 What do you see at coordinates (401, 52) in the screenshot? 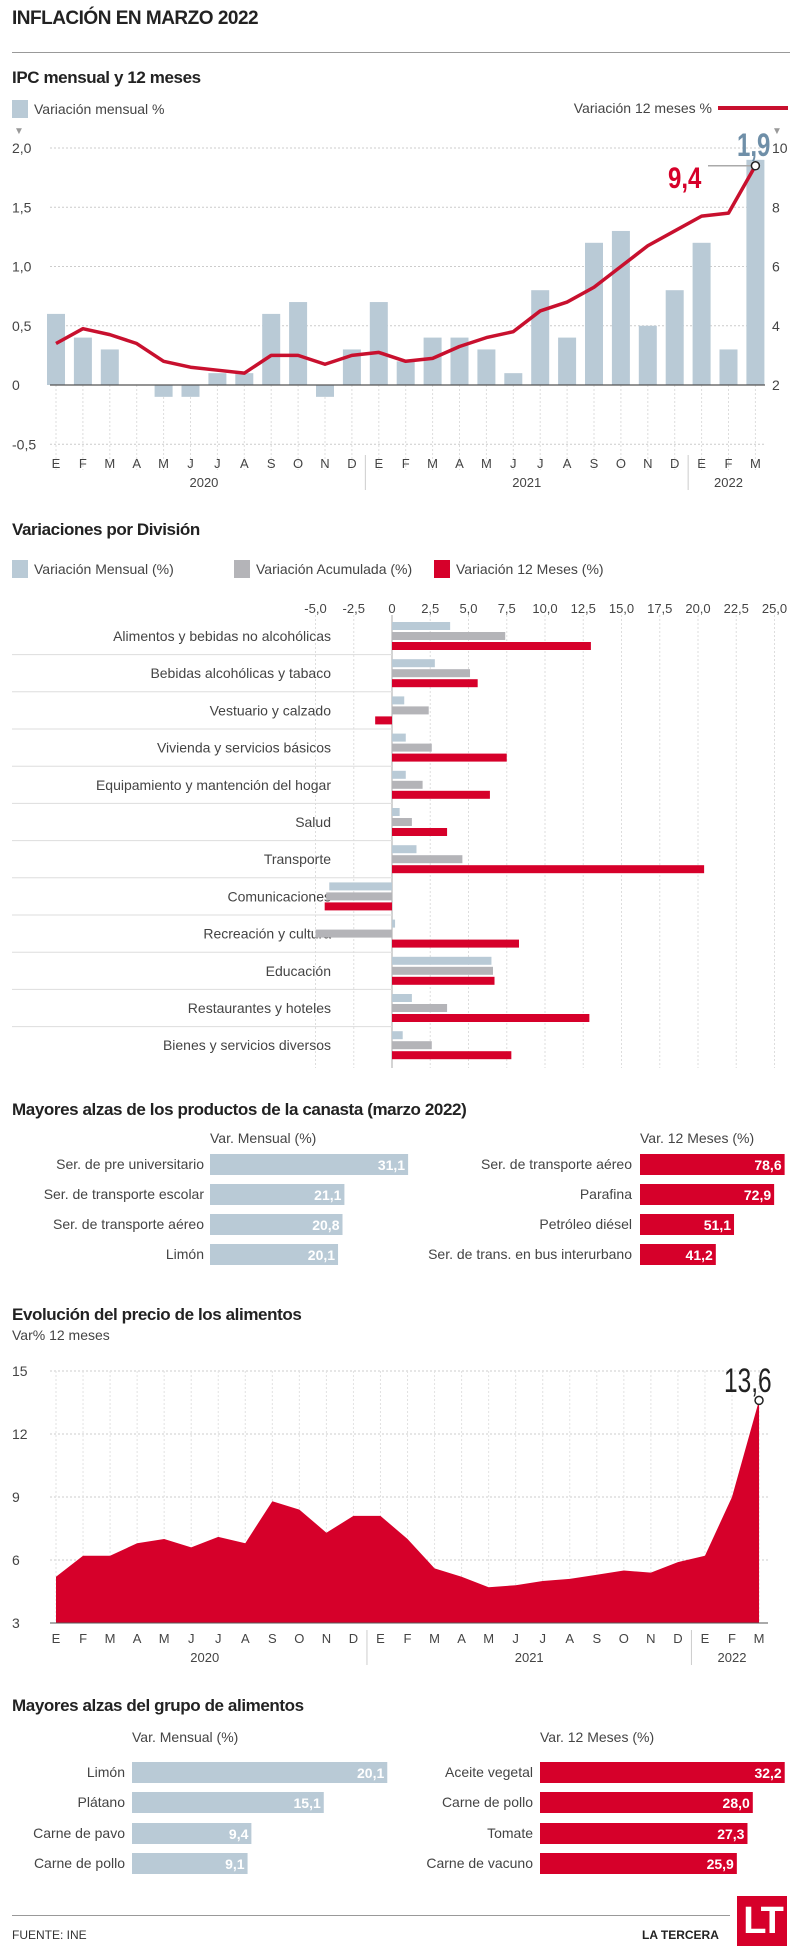
I see `divider` at bounding box center [401, 52].